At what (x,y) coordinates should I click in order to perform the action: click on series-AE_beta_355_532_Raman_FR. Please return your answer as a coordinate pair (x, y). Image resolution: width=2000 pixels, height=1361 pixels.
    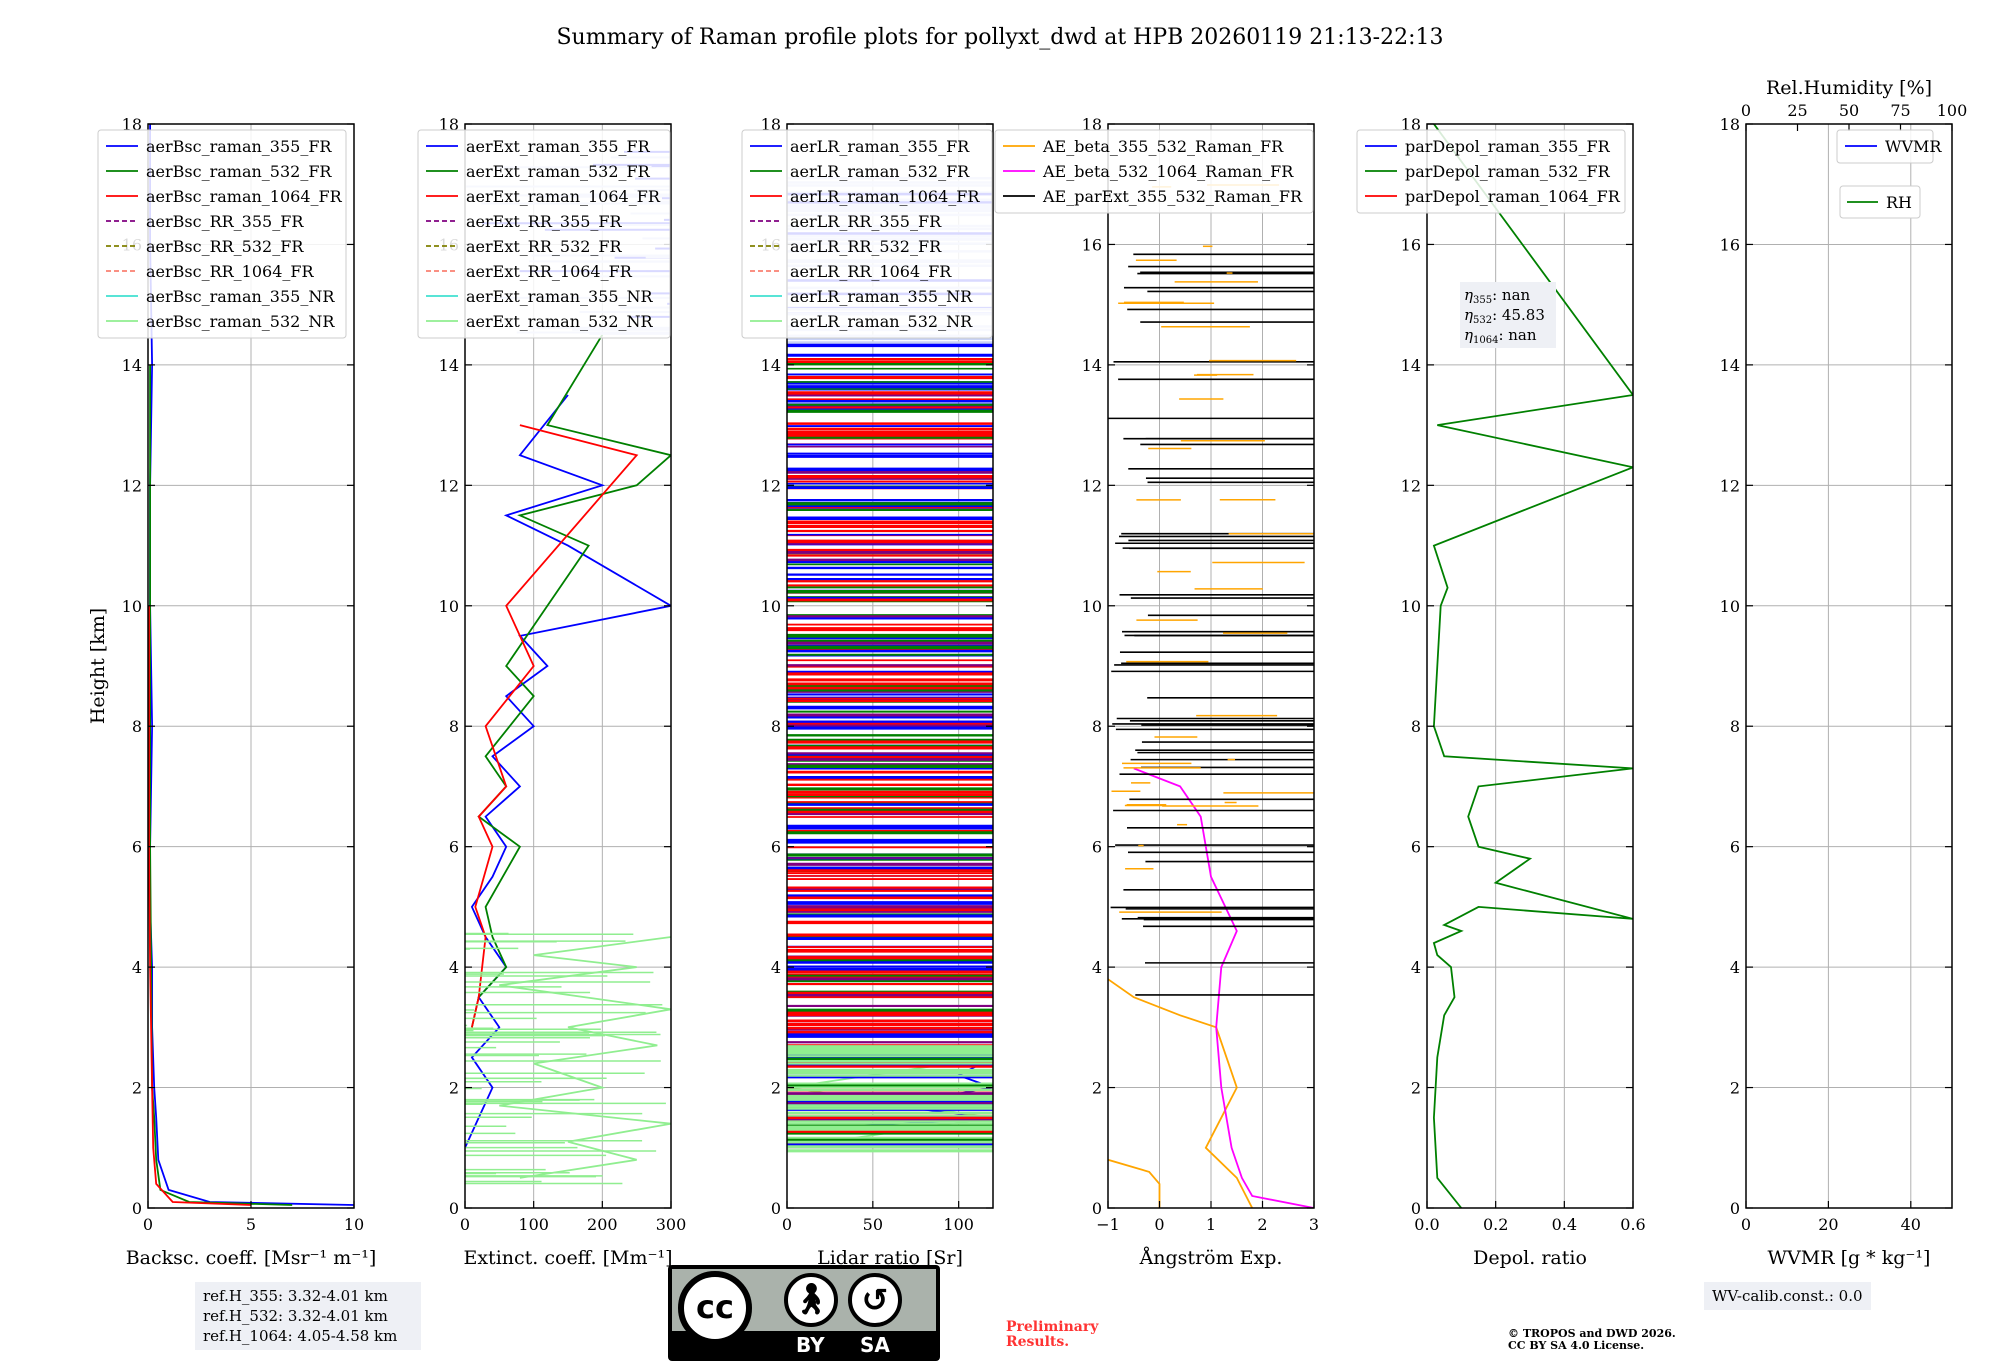
    Looking at the image, I should click on (1181, 1093).